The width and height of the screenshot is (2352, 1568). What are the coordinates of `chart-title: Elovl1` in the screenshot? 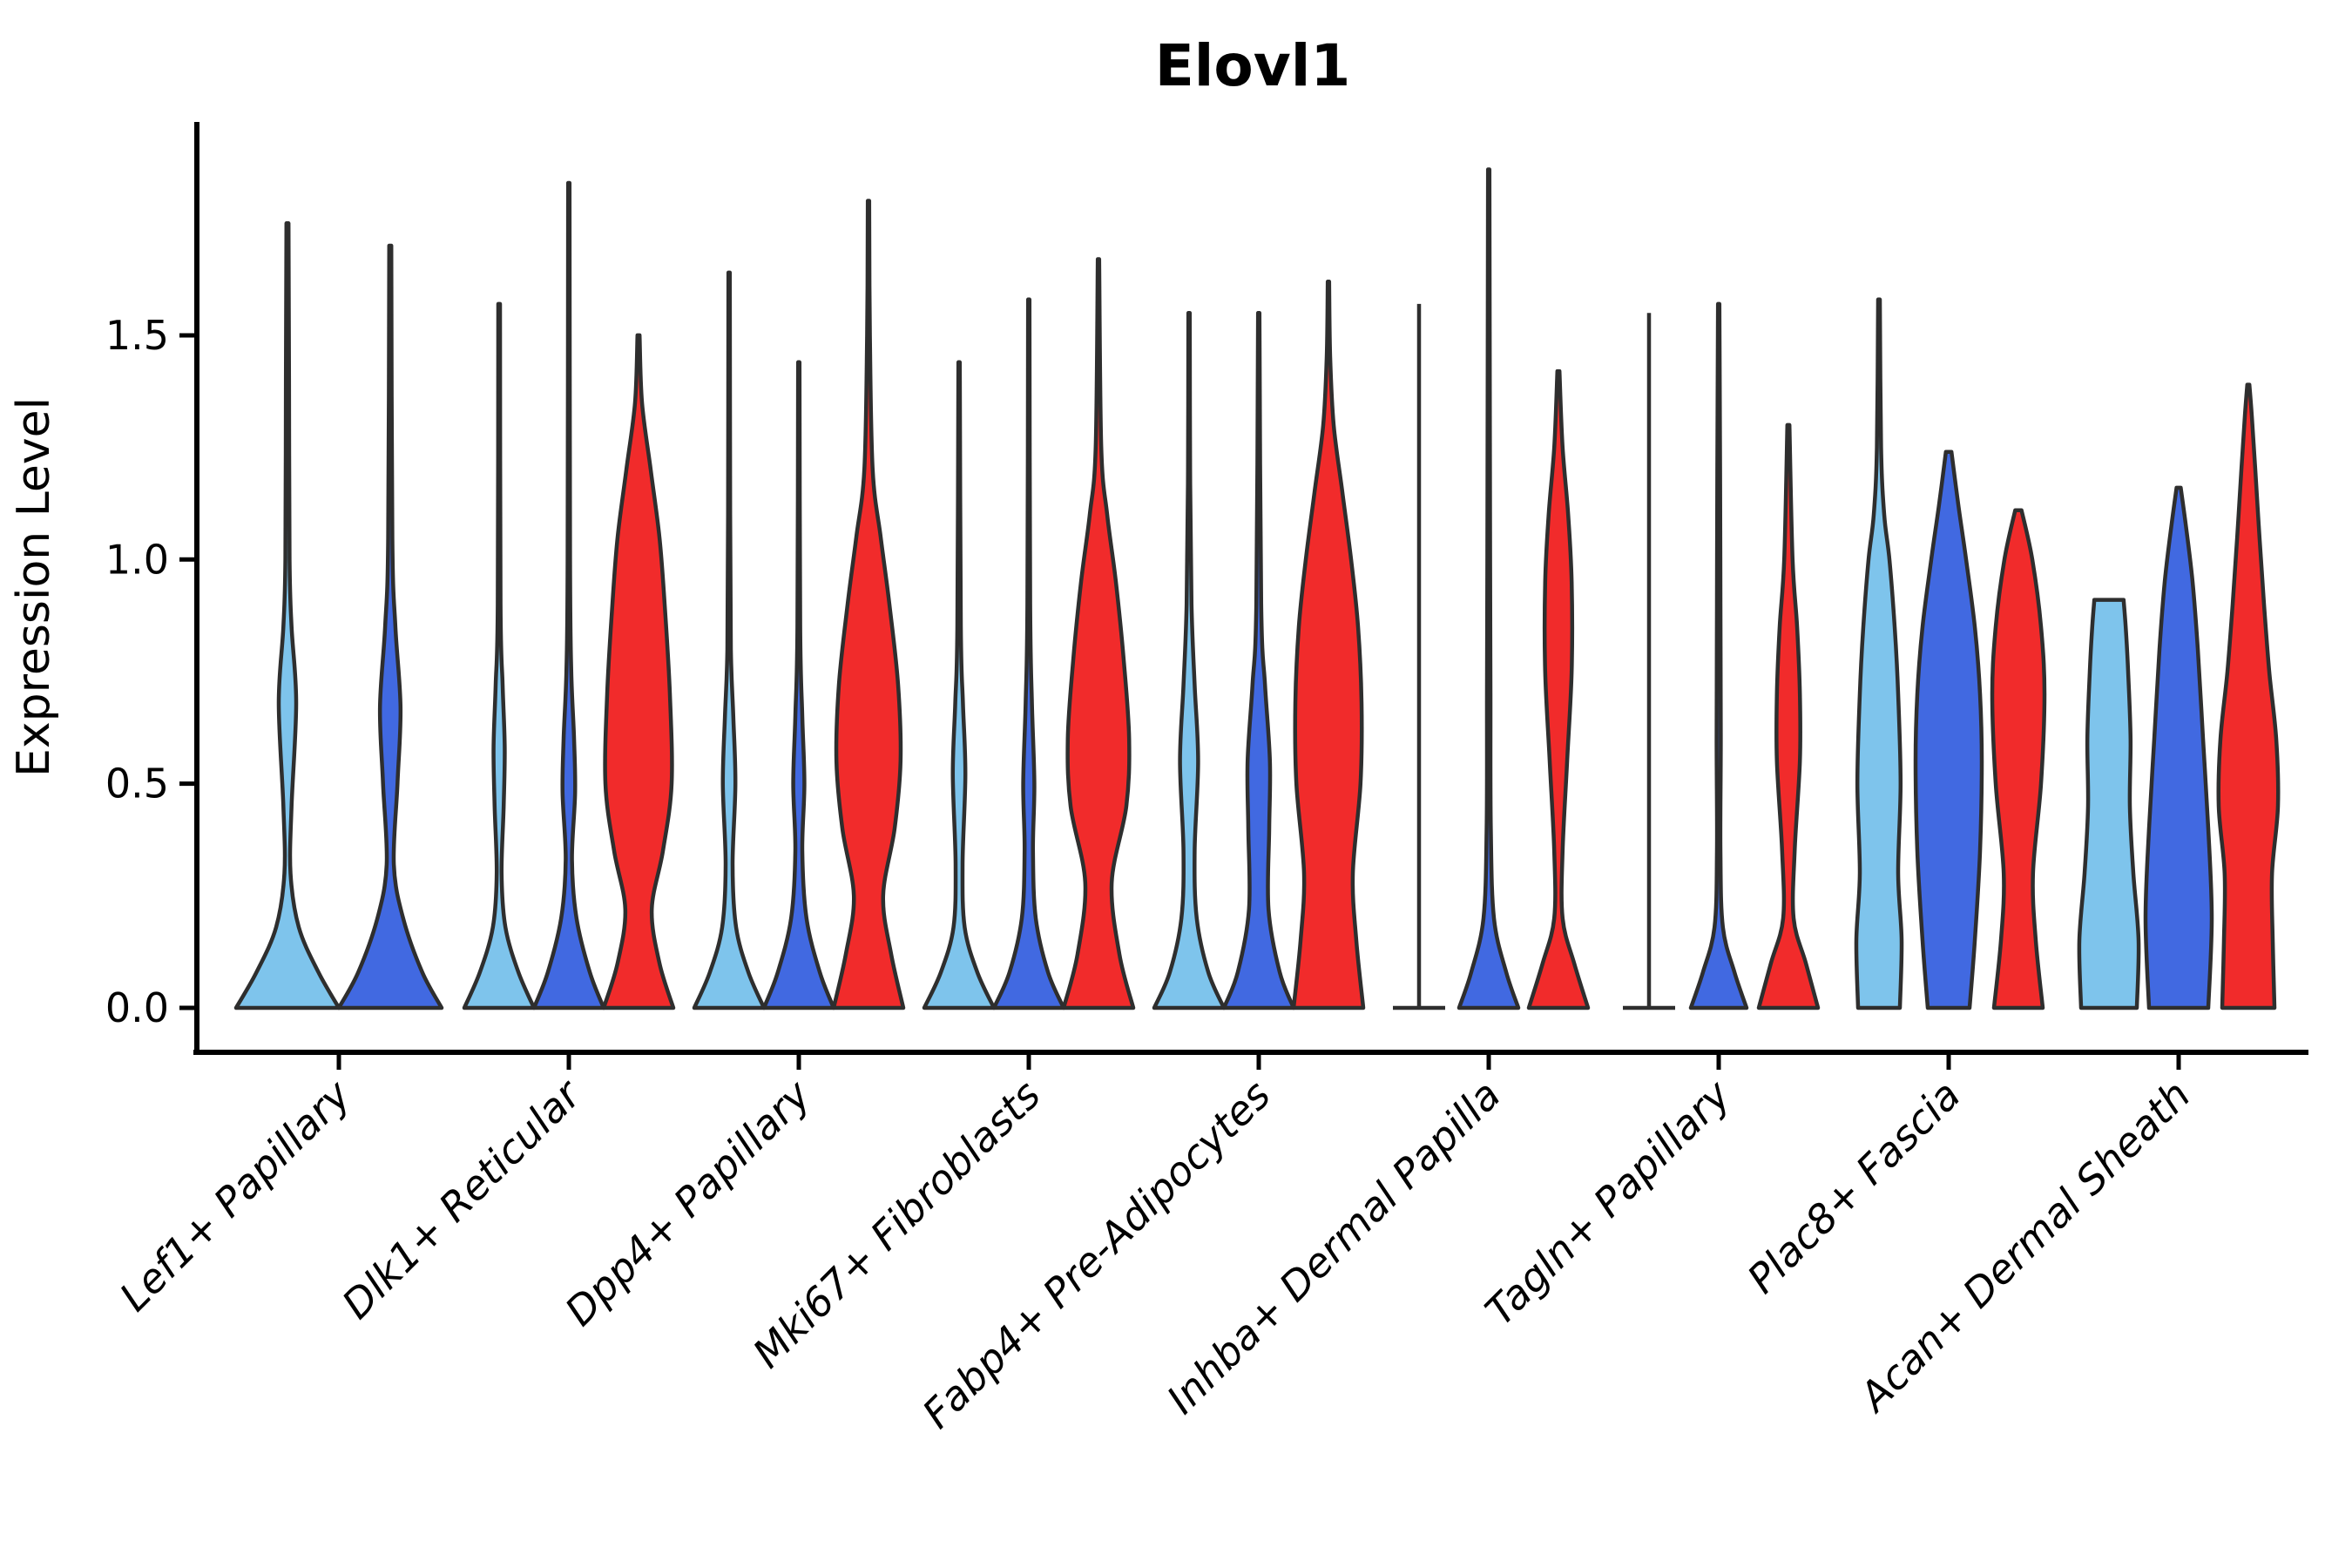 It's located at (1253, 66).